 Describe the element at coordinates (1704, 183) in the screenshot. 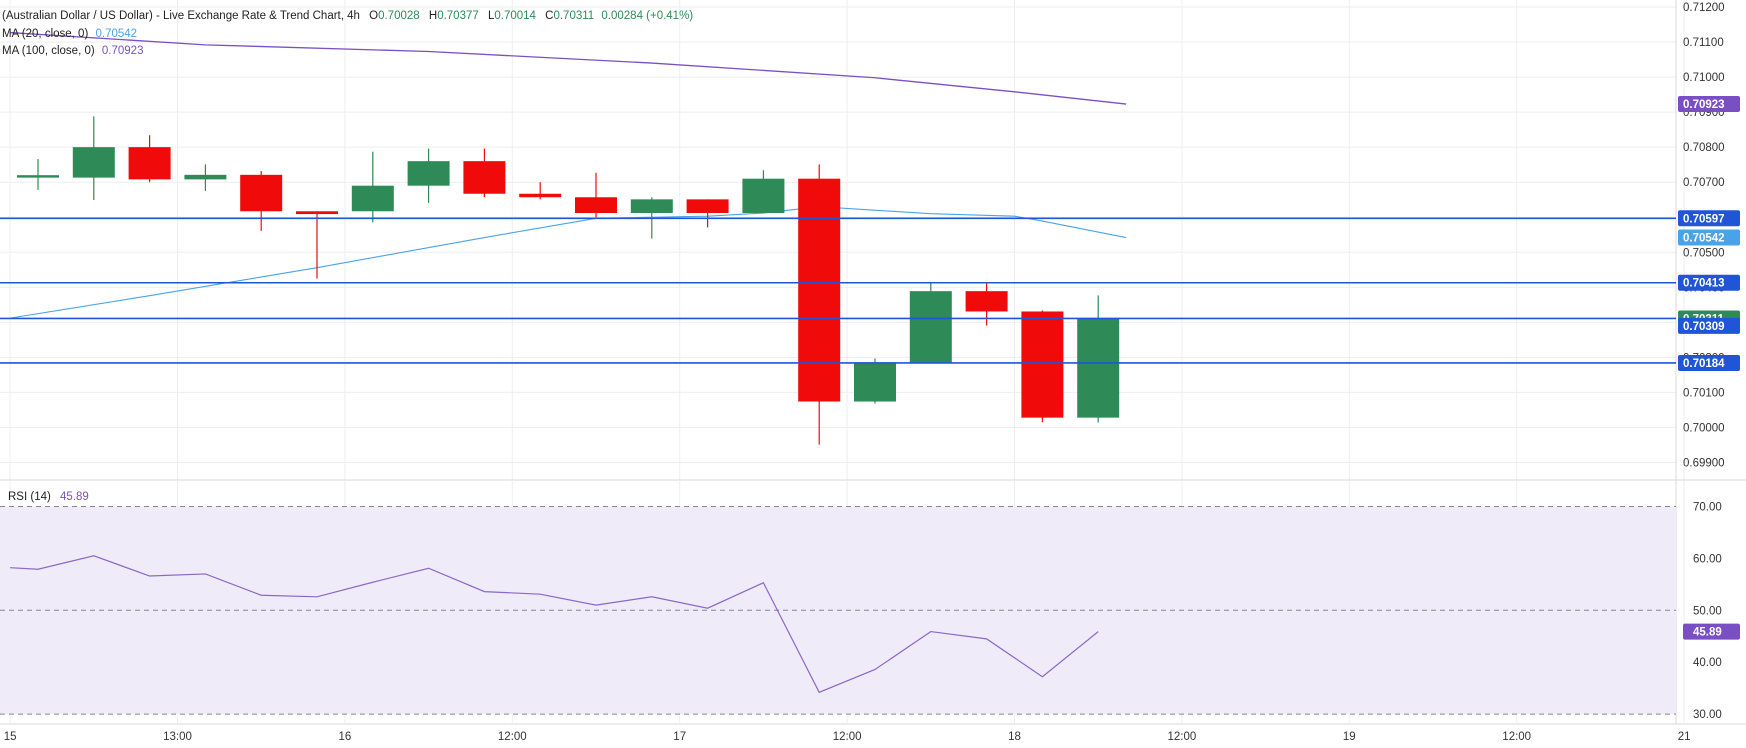

I see `price-tick-label: 0.70700` at that location.